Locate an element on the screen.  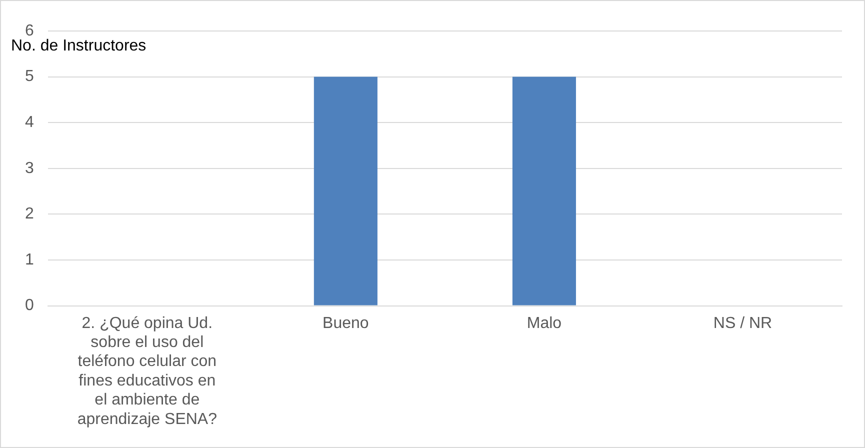
x-tick-label: NS / NR is located at coordinates (742, 323).